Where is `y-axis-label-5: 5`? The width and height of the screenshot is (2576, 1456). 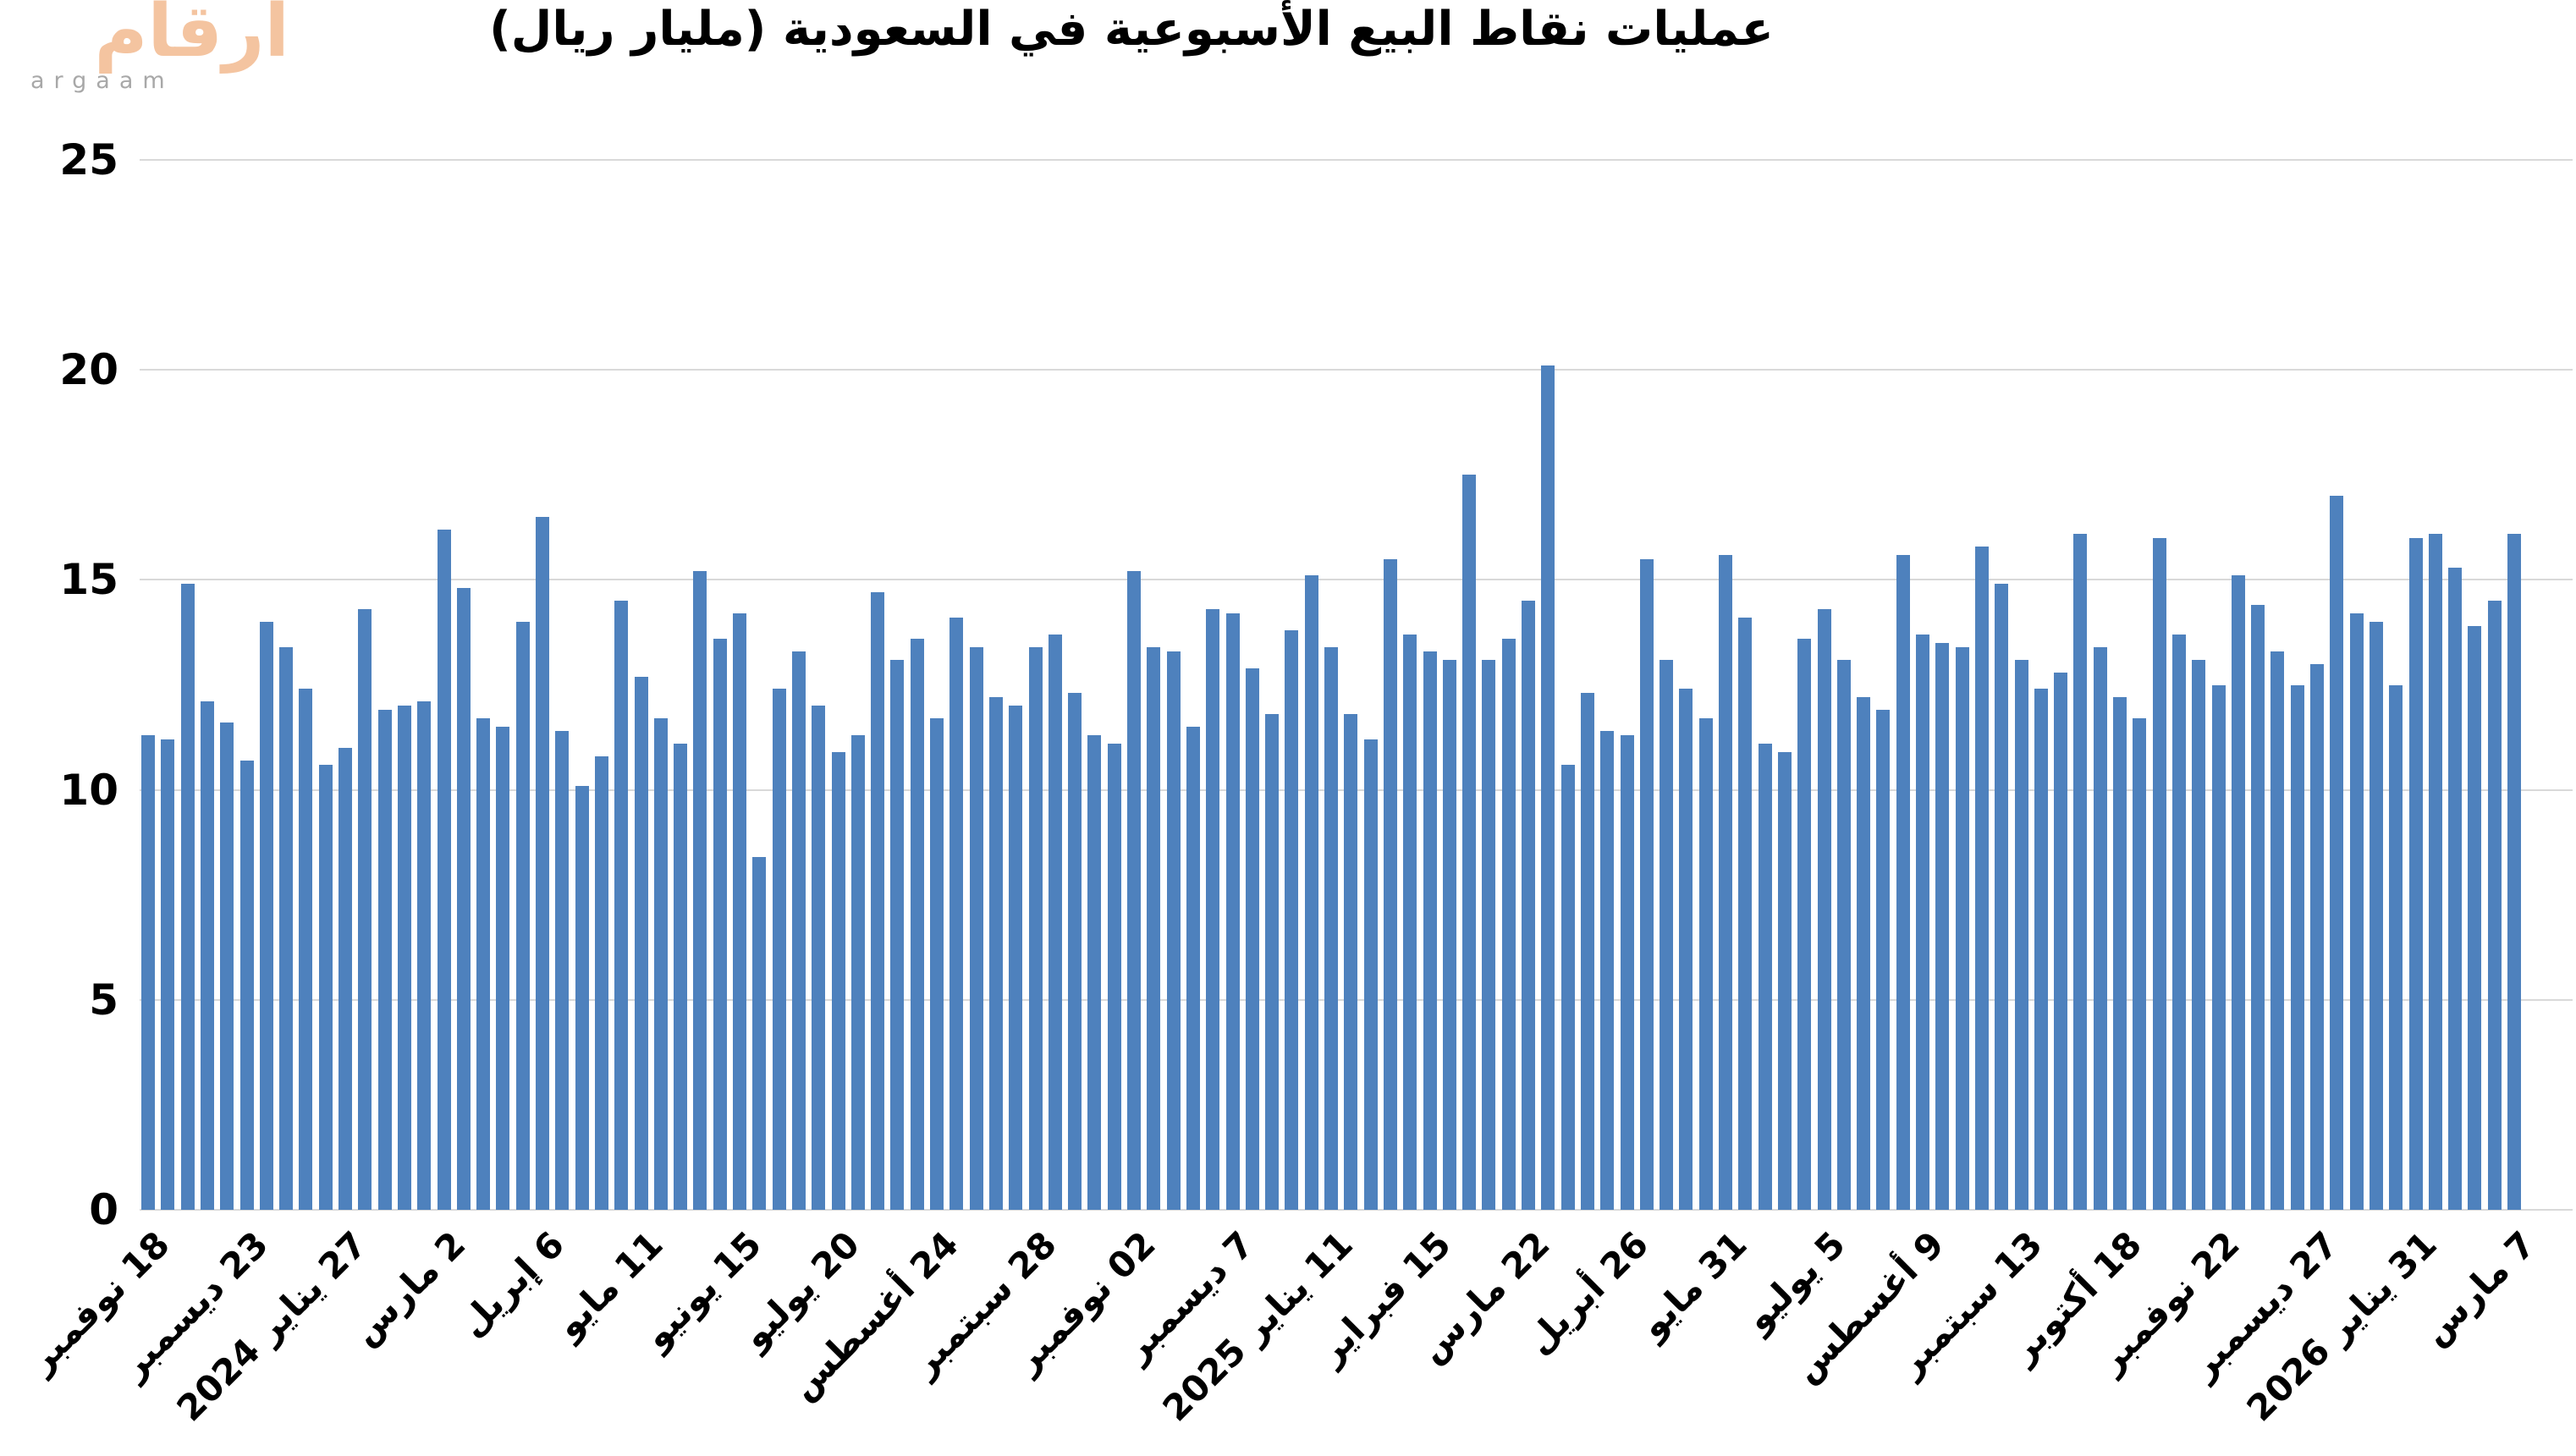
y-axis-label-5: 5 is located at coordinates (103, 1000).